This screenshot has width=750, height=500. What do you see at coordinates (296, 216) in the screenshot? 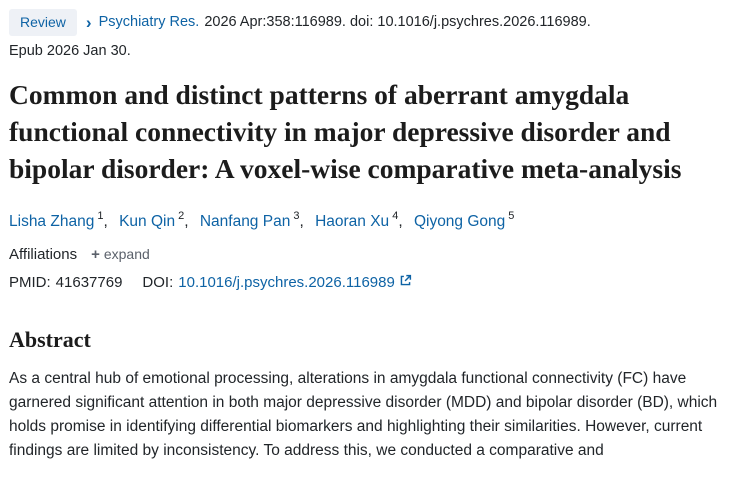
I see `author-affiliation-sup: 3` at bounding box center [296, 216].